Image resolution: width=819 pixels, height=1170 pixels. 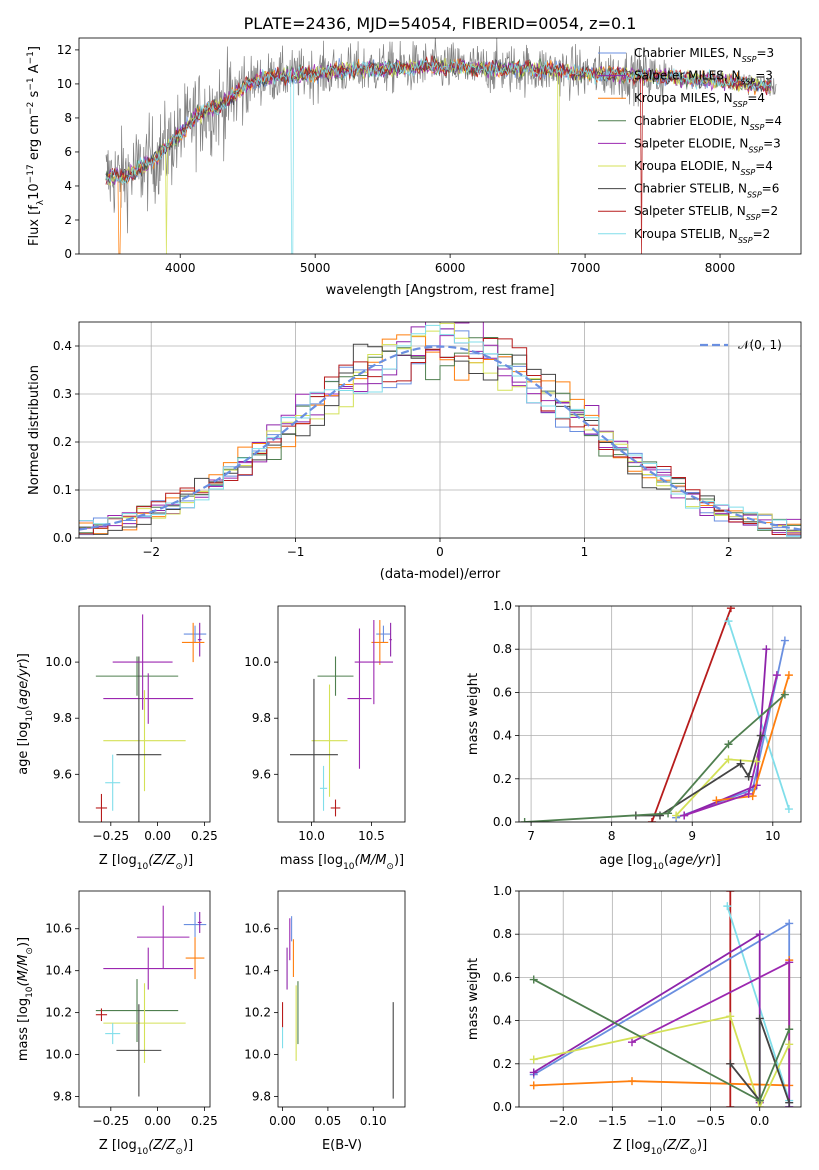 I want to click on spectrum-xtick-label: 4000, so click(x=180, y=268).